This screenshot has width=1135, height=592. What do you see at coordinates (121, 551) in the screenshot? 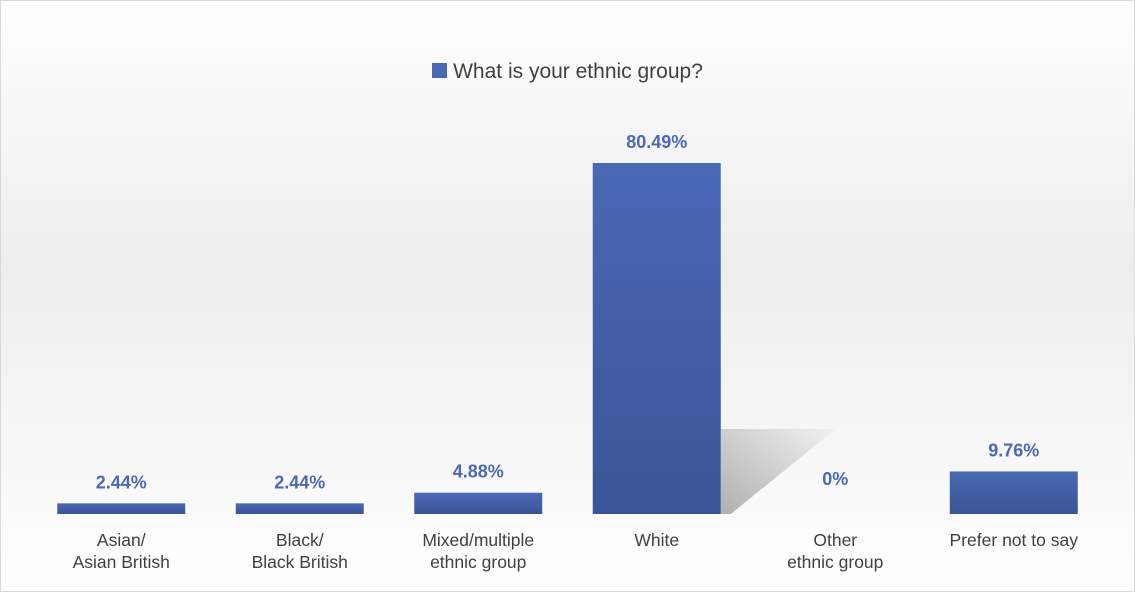
I see `x-tick-label: Asian/ Asian British` at bounding box center [121, 551].